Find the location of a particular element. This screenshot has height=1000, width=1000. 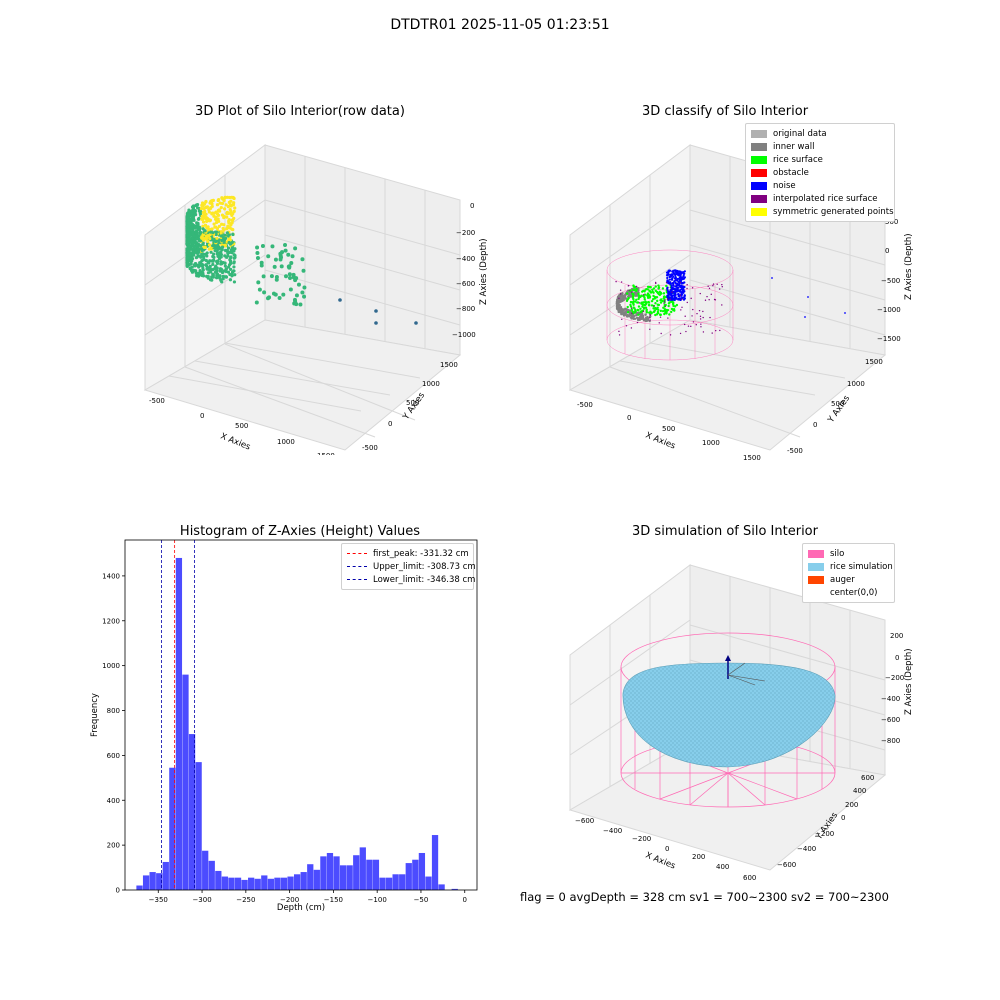

p3-legend-entry: Upper_limit: -308.73 cm is located at coordinates (411, 566).